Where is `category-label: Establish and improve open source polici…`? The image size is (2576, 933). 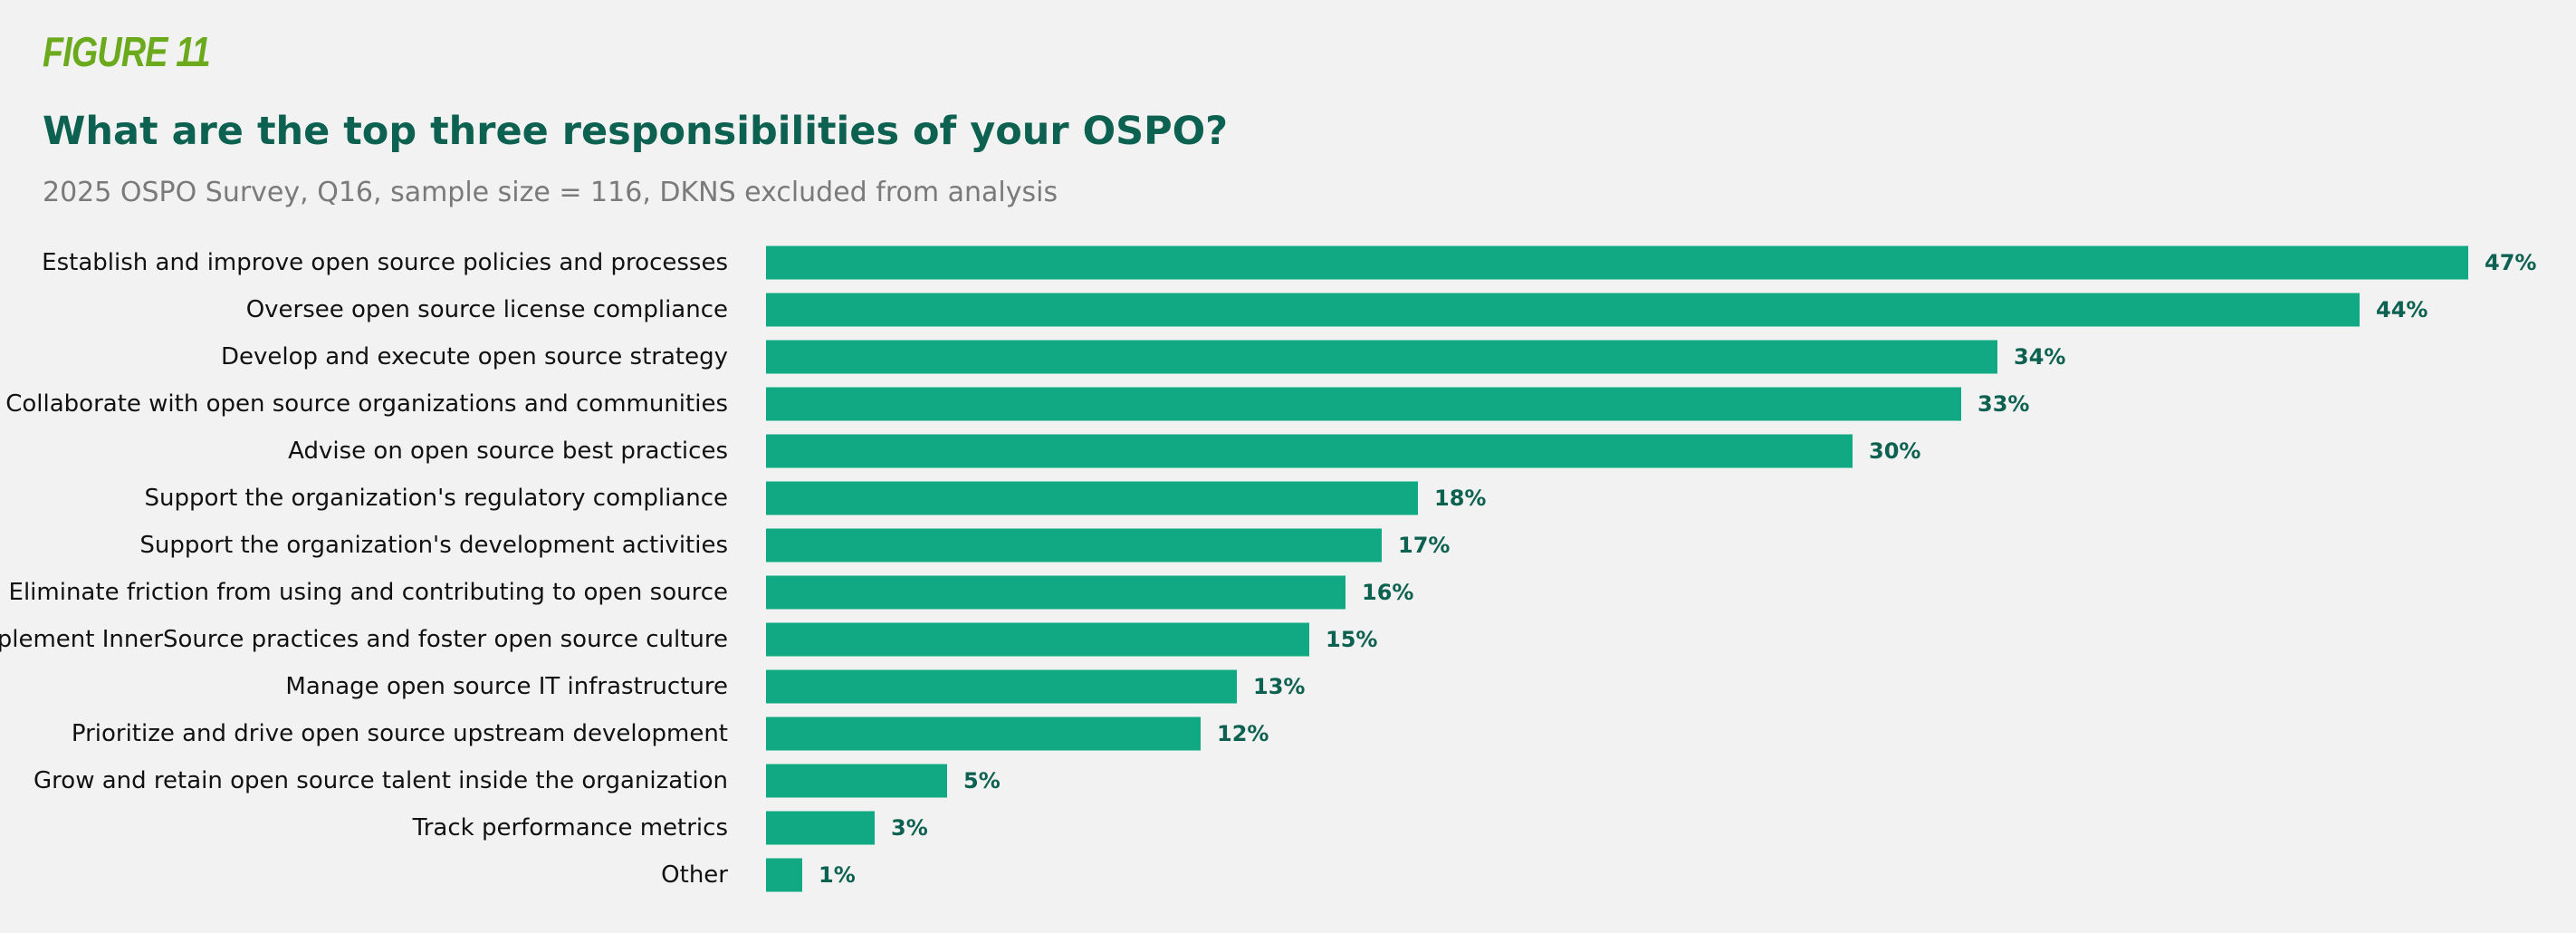 category-label: Establish and improve open source polici… is located at coordinates (385, 262).